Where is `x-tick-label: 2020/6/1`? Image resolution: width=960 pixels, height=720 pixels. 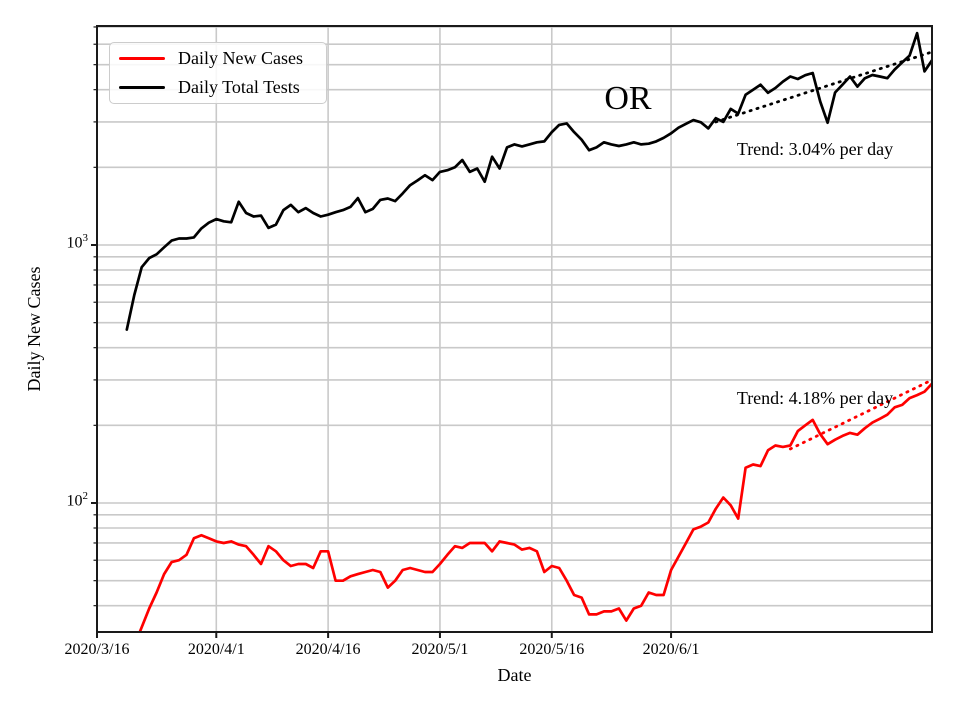 x-tick-label: 2020/6/1 is located at coordinates (671, 649).